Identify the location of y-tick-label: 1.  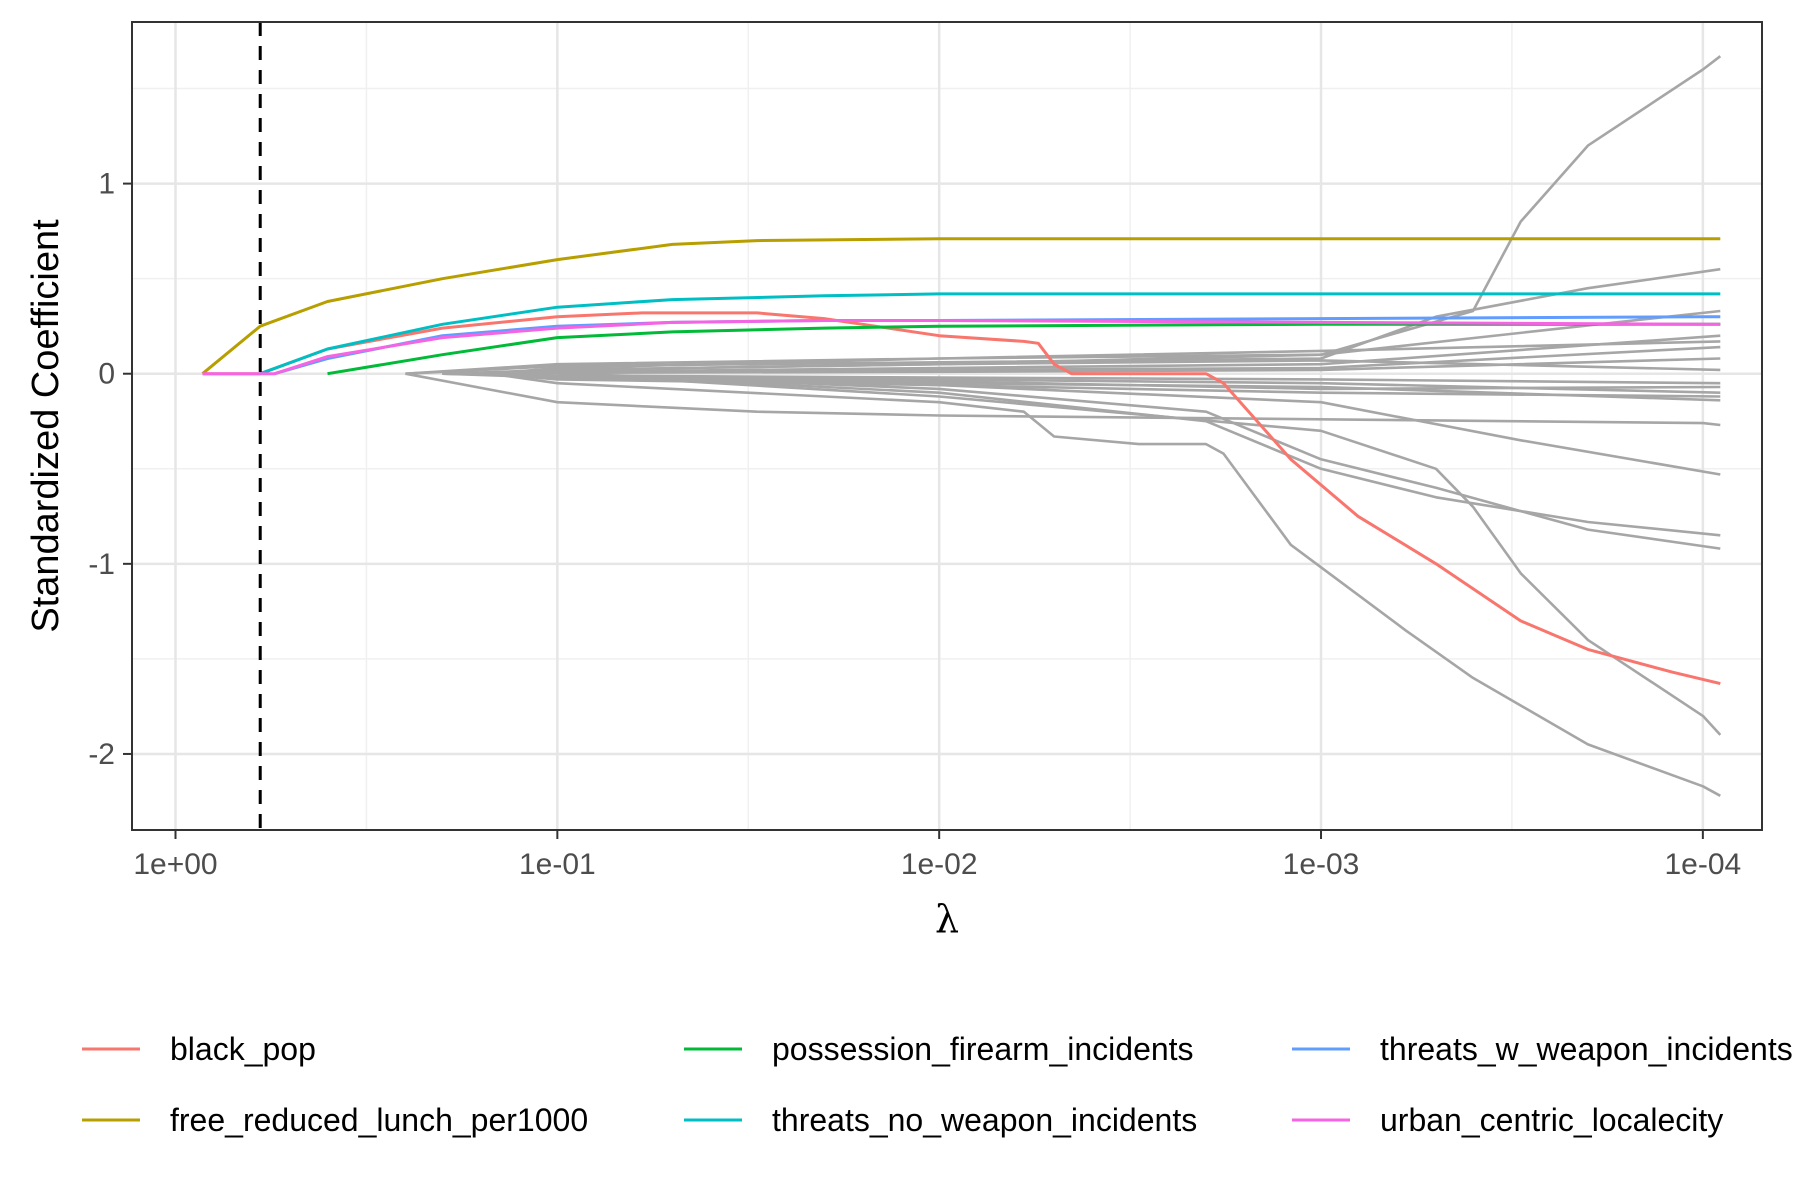
(106, 184).